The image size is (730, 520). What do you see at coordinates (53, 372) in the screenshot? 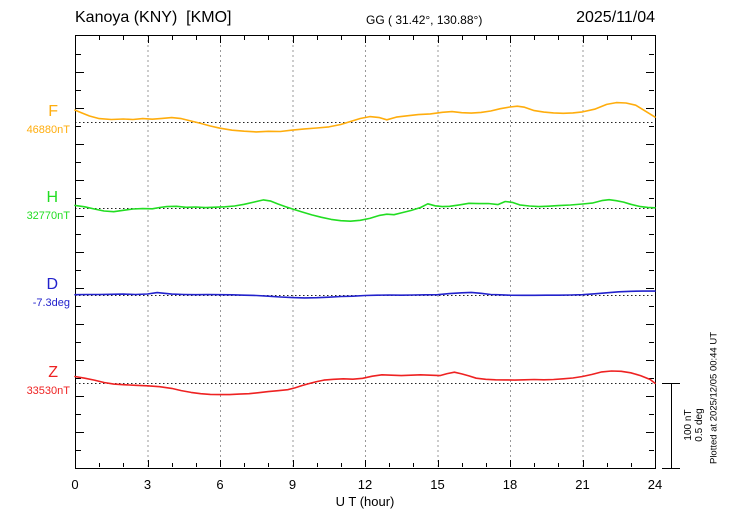
I see `series-name-Z: Z` at bounding box center [53, 372].